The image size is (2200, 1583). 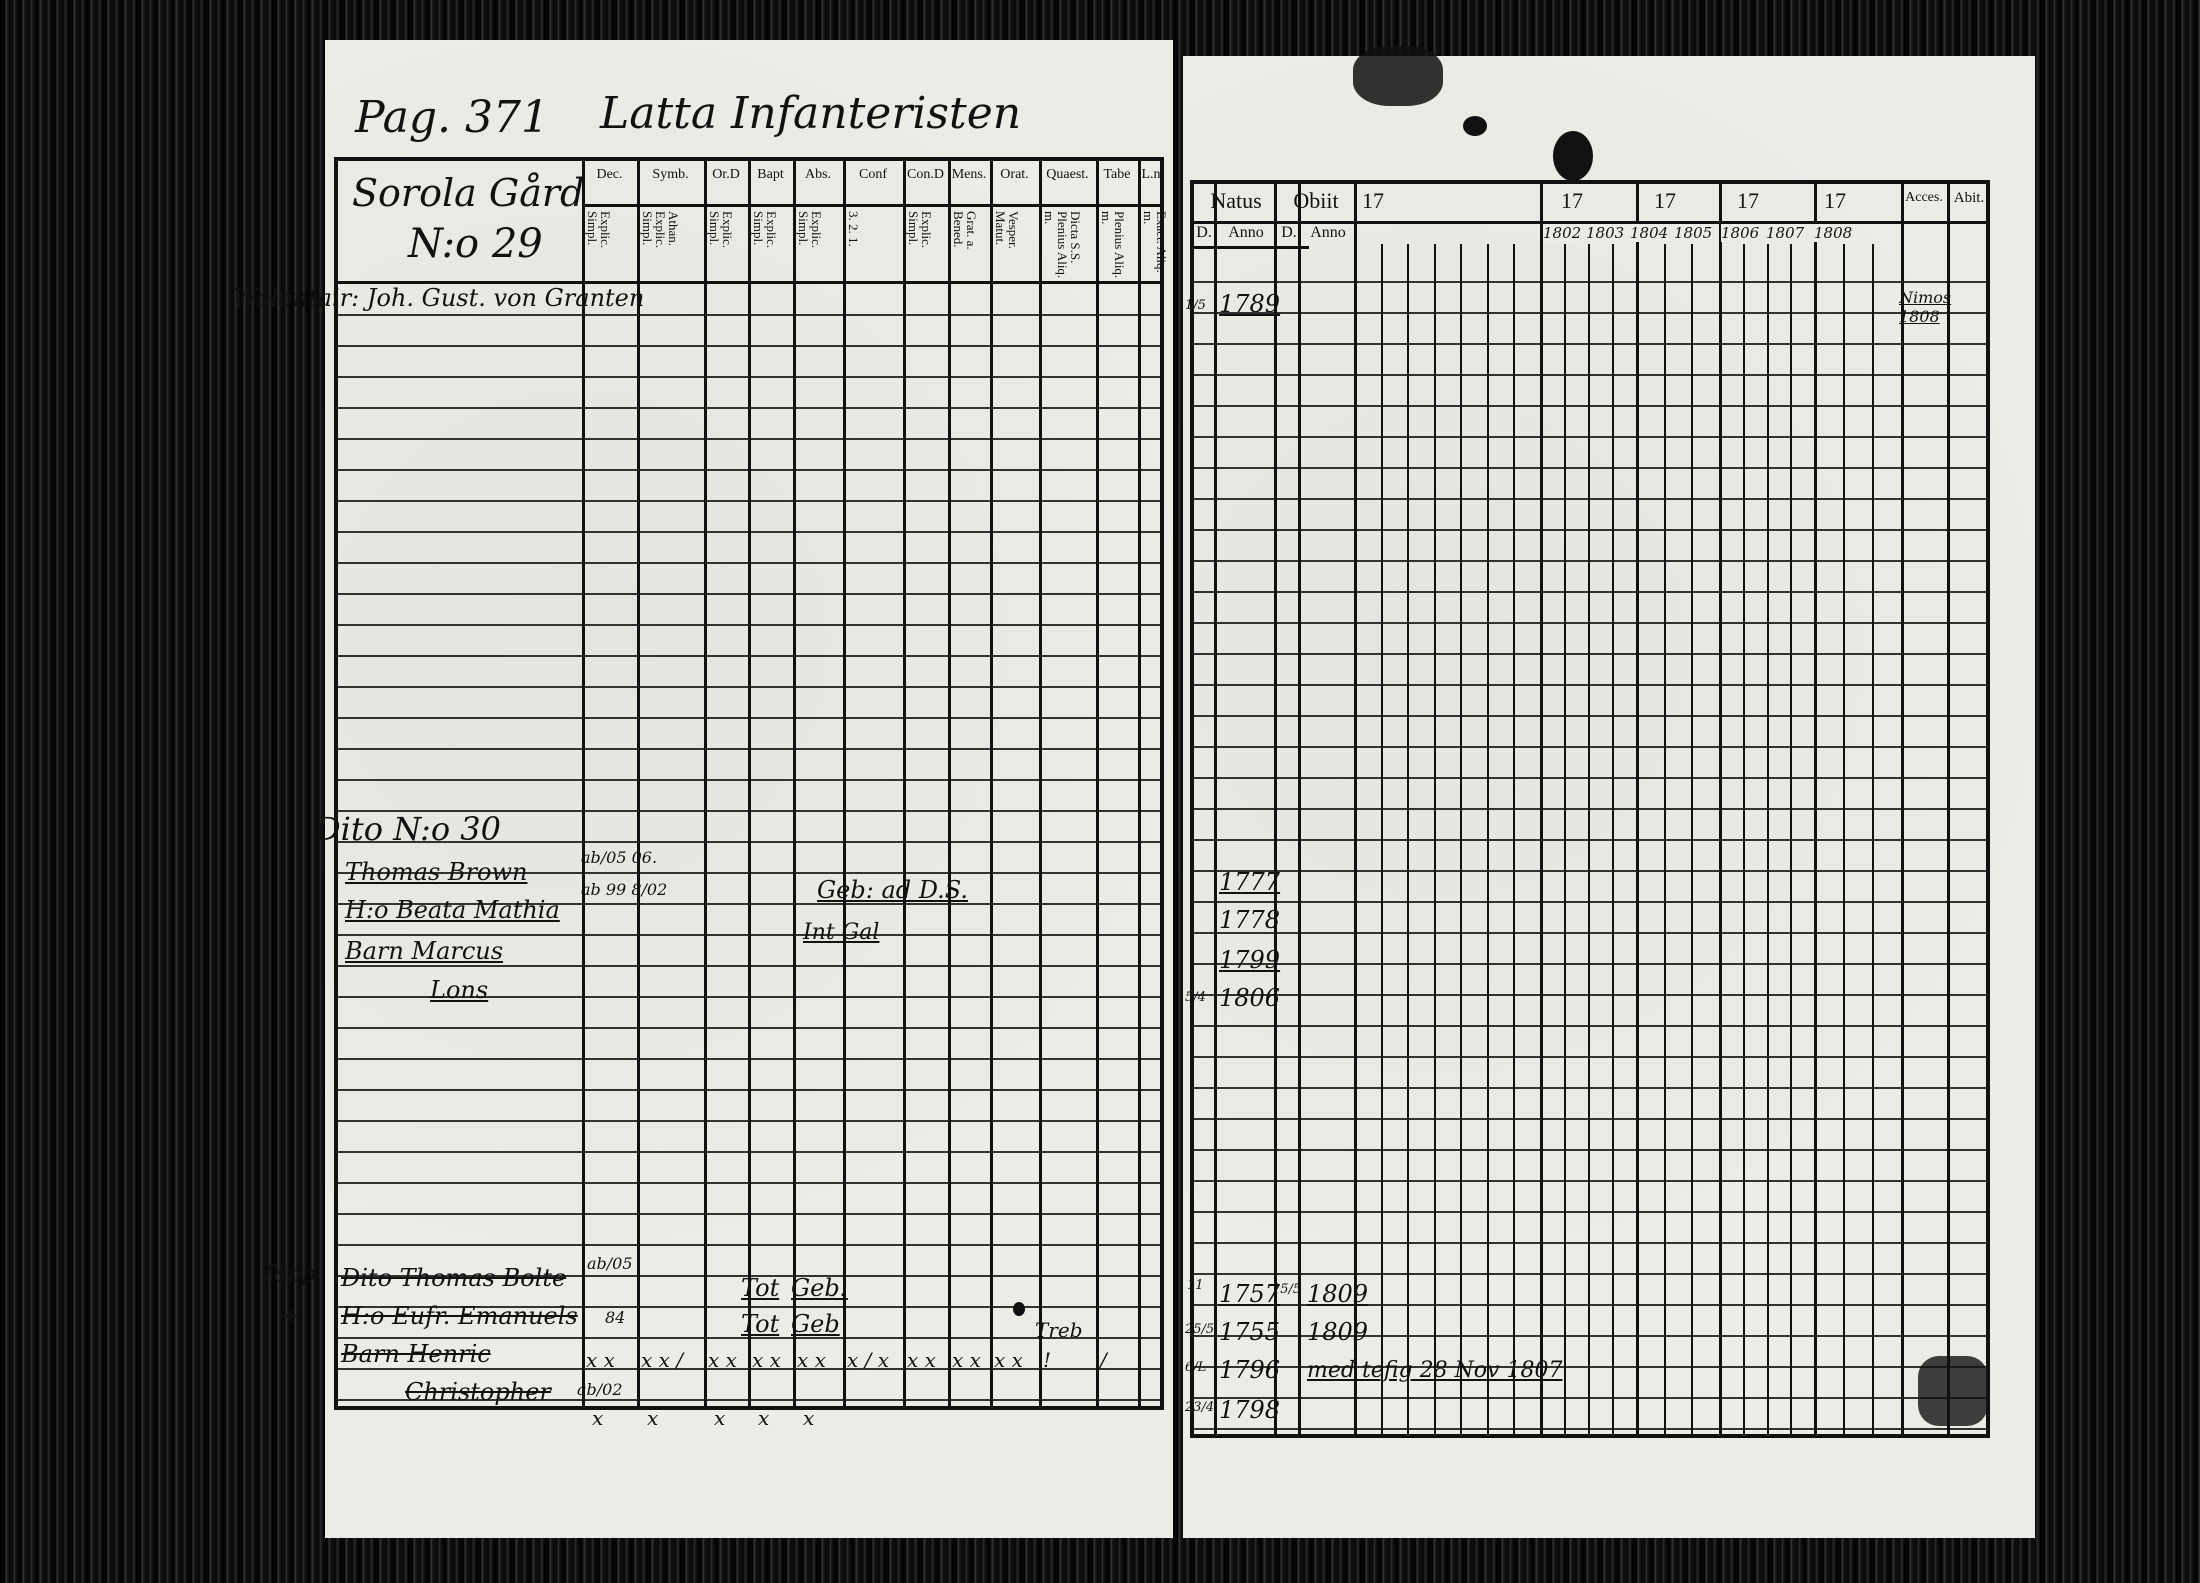 I want to click on note-eufr: 84, so click(x=615, y=1317).